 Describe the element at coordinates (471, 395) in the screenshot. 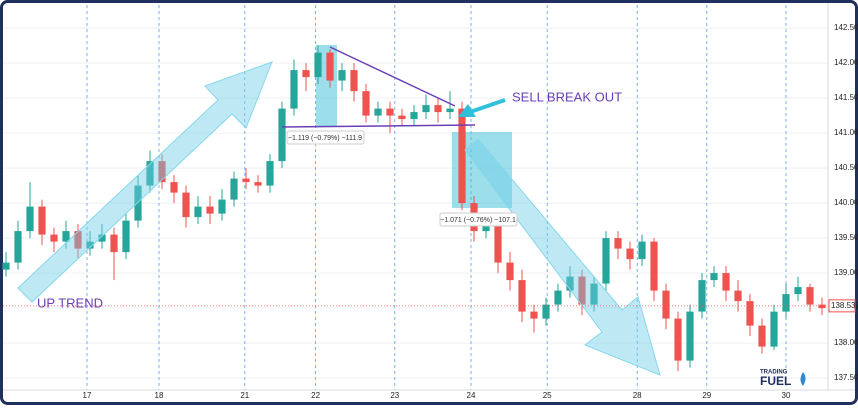

I see `x-tick-label: 24` at that location.